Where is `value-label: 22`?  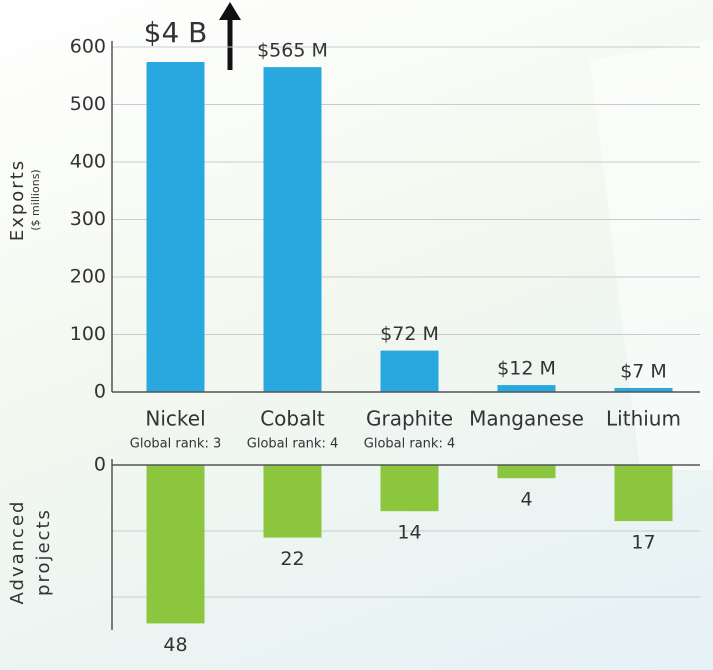
value-label: 22 is located at coordinates (292, 559).